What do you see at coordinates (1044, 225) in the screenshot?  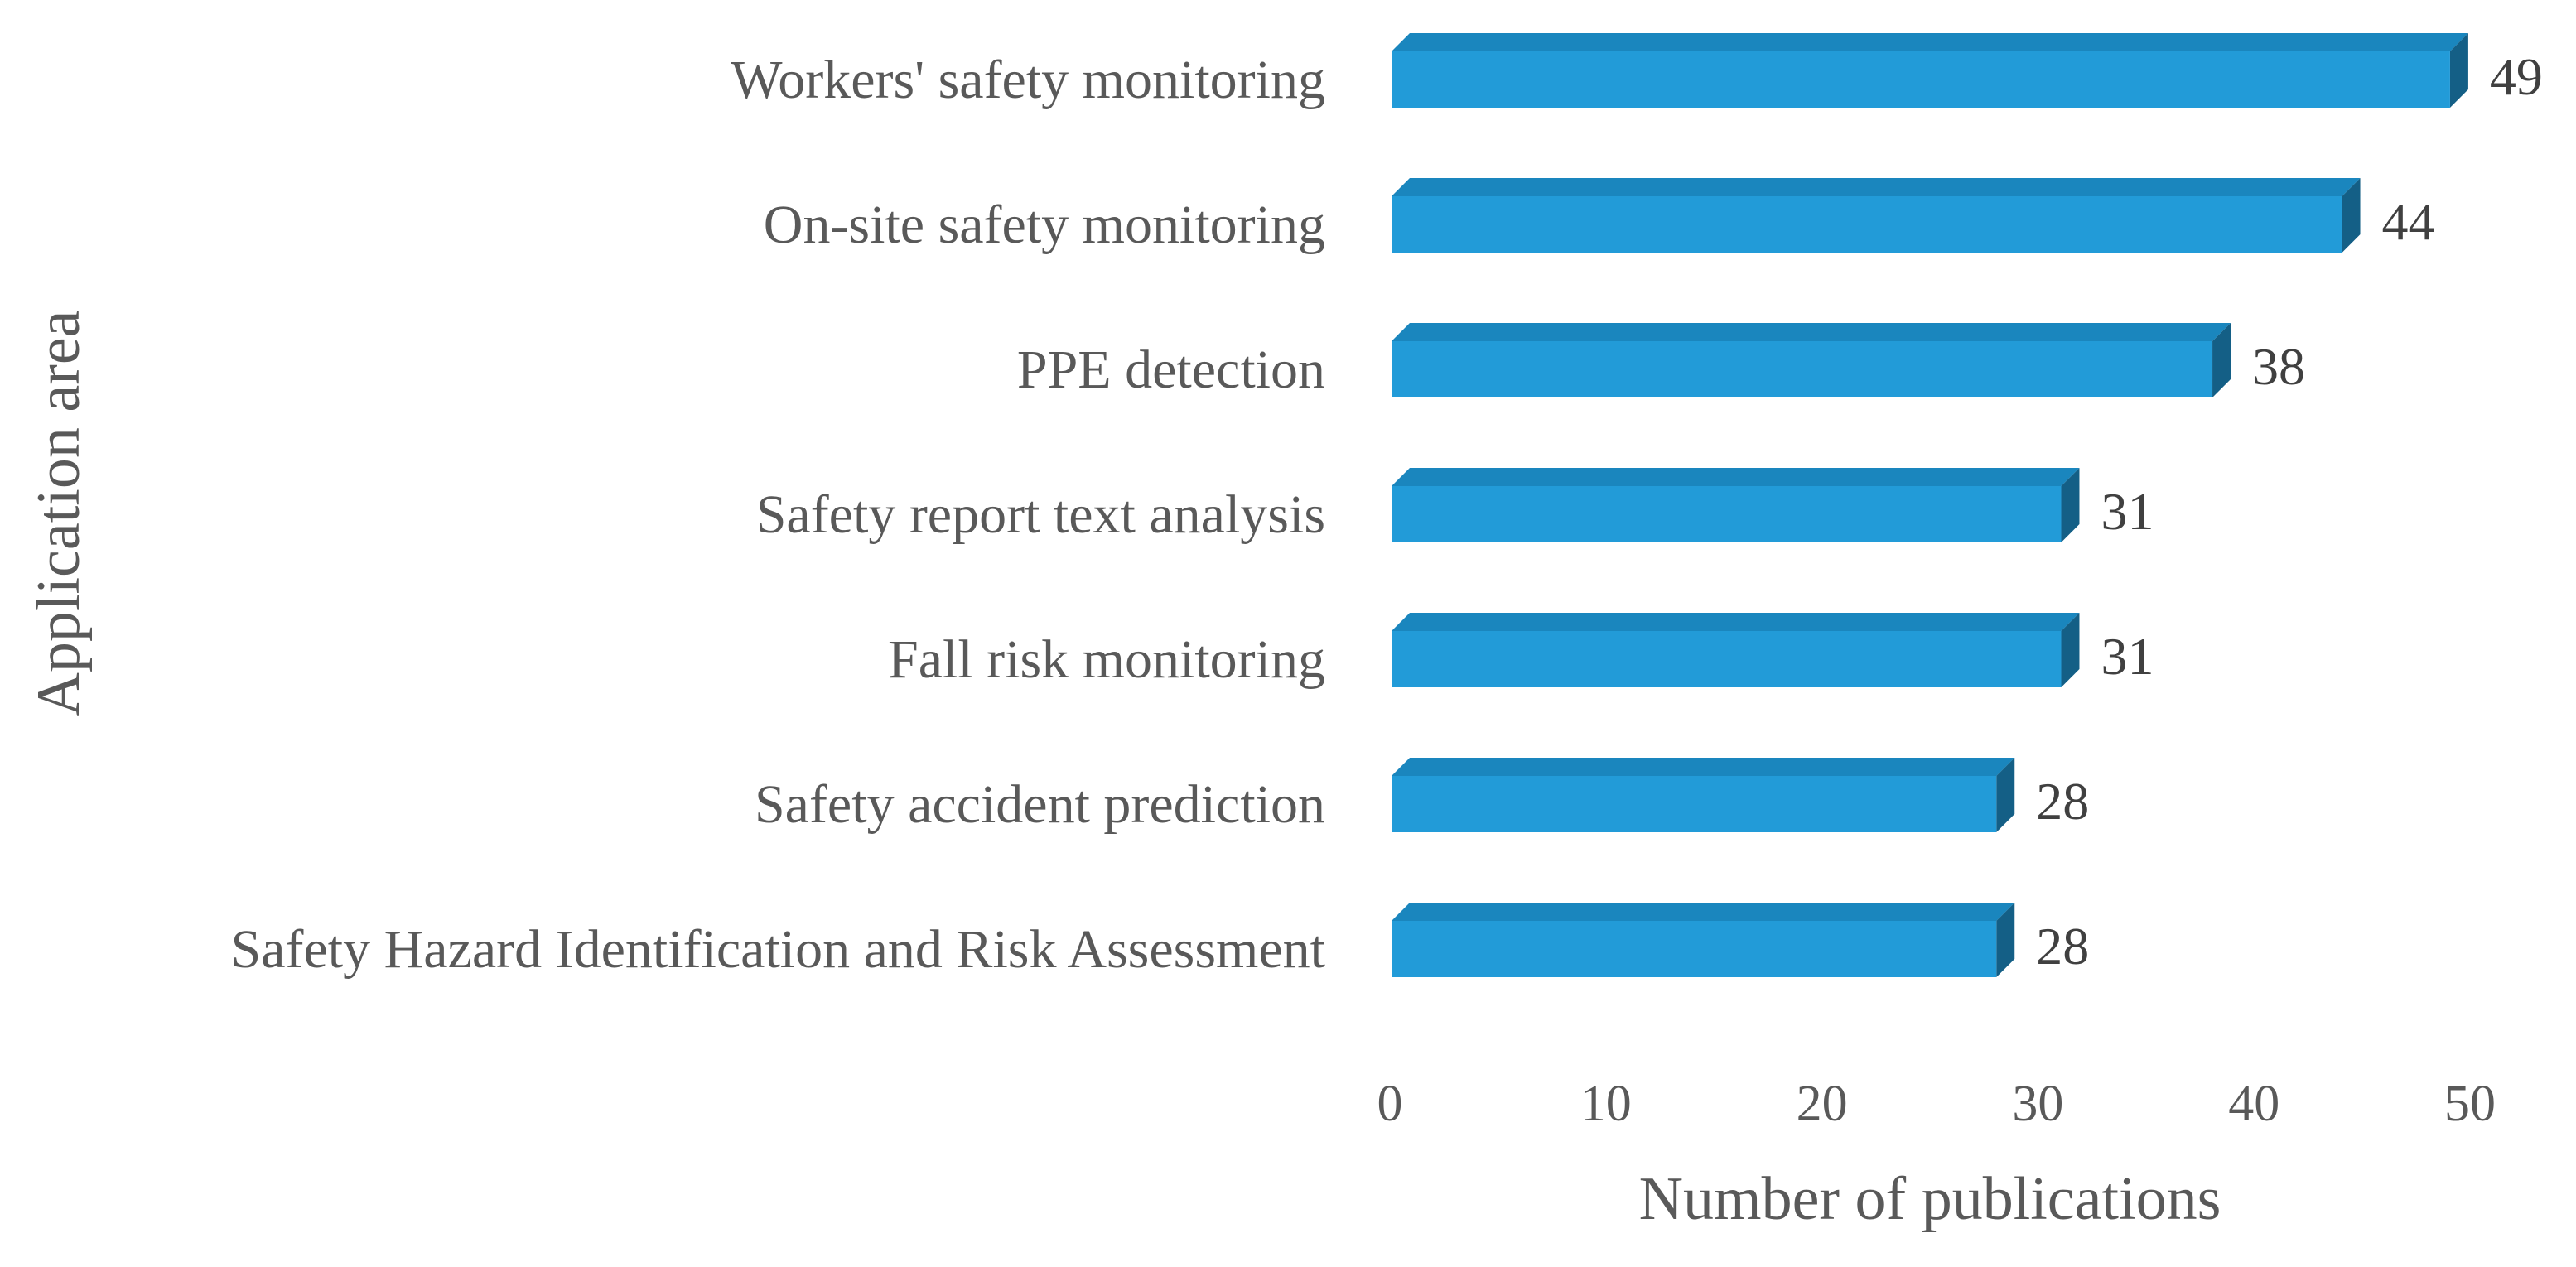 I see `category-label: On-site safety monitoring` at bounding box center [1044, 225].